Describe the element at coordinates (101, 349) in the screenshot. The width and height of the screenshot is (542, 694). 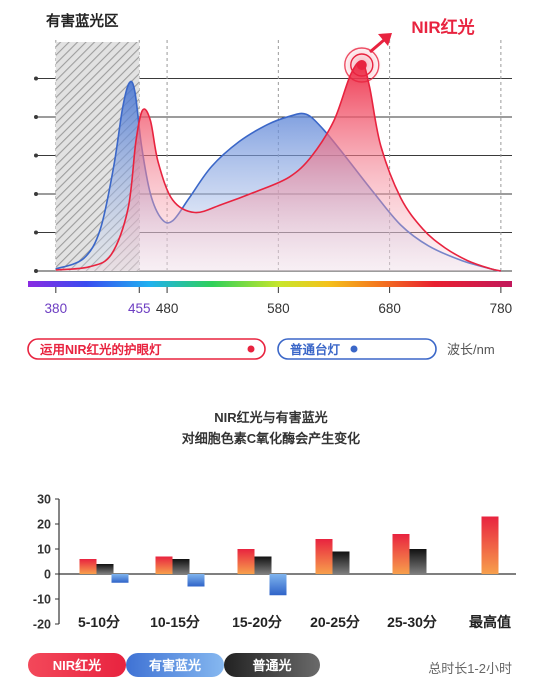
I see `legend-label-nir-lamp: 运用NIR红光的护眼灯` at that location.